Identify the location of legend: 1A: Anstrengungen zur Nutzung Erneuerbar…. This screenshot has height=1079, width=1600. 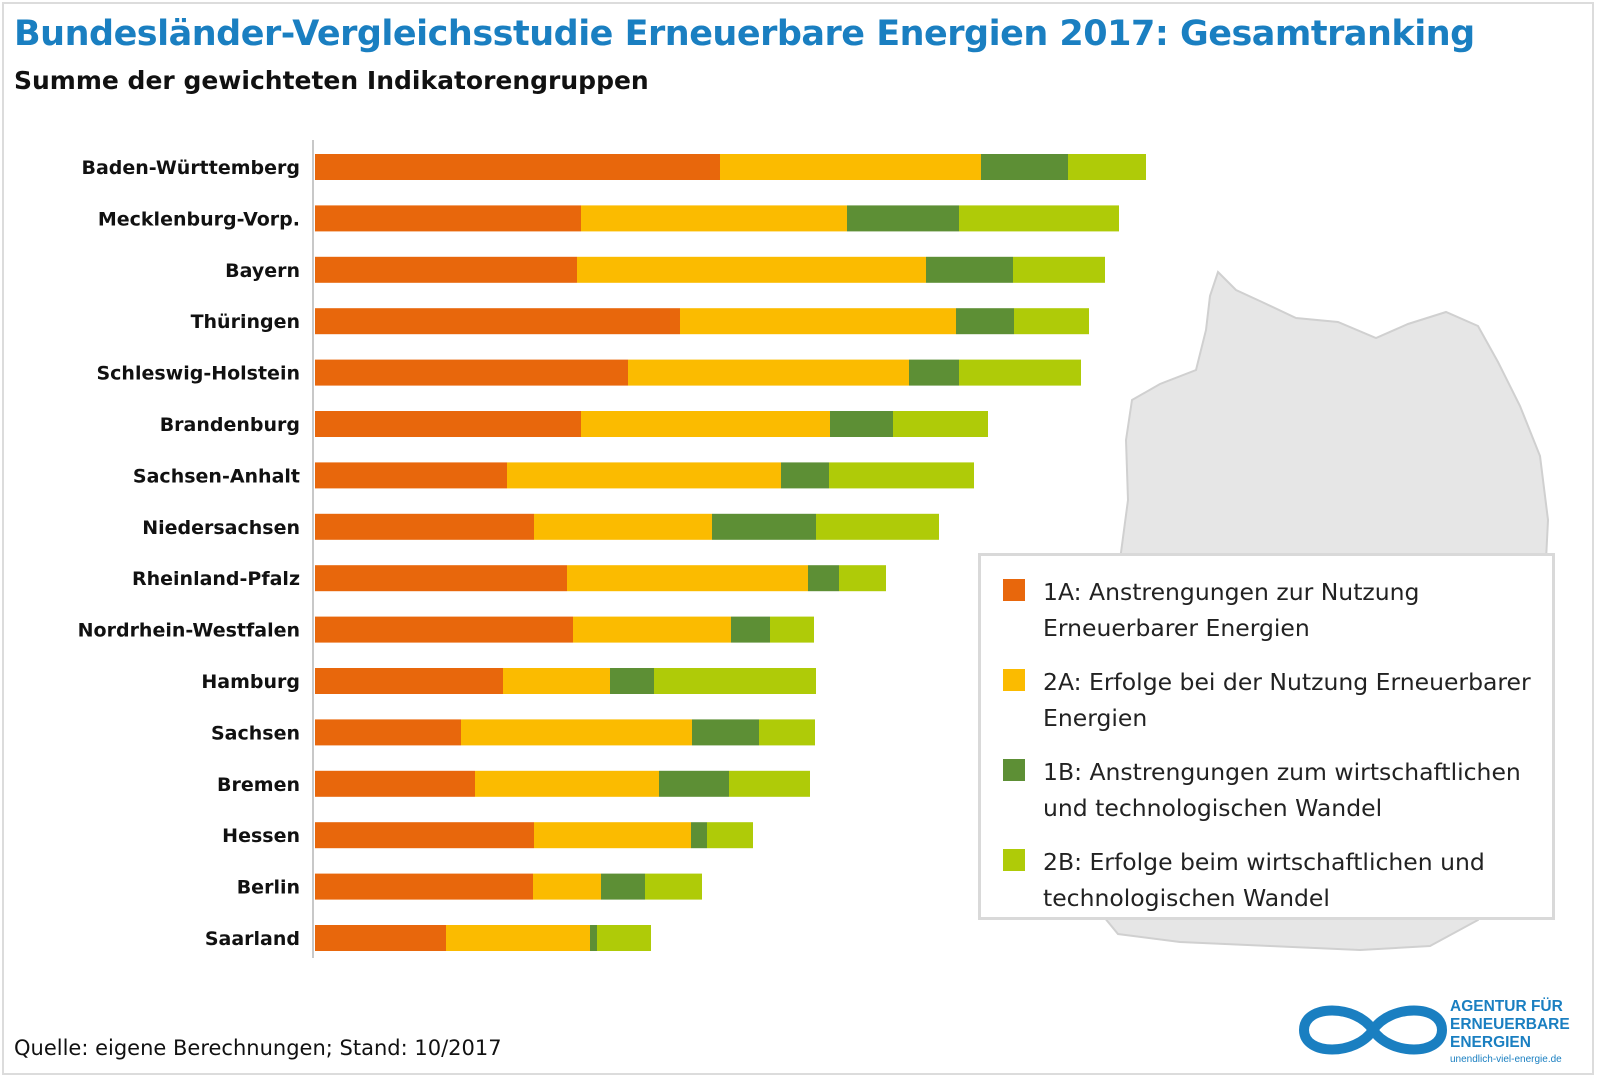
(1266, 736).